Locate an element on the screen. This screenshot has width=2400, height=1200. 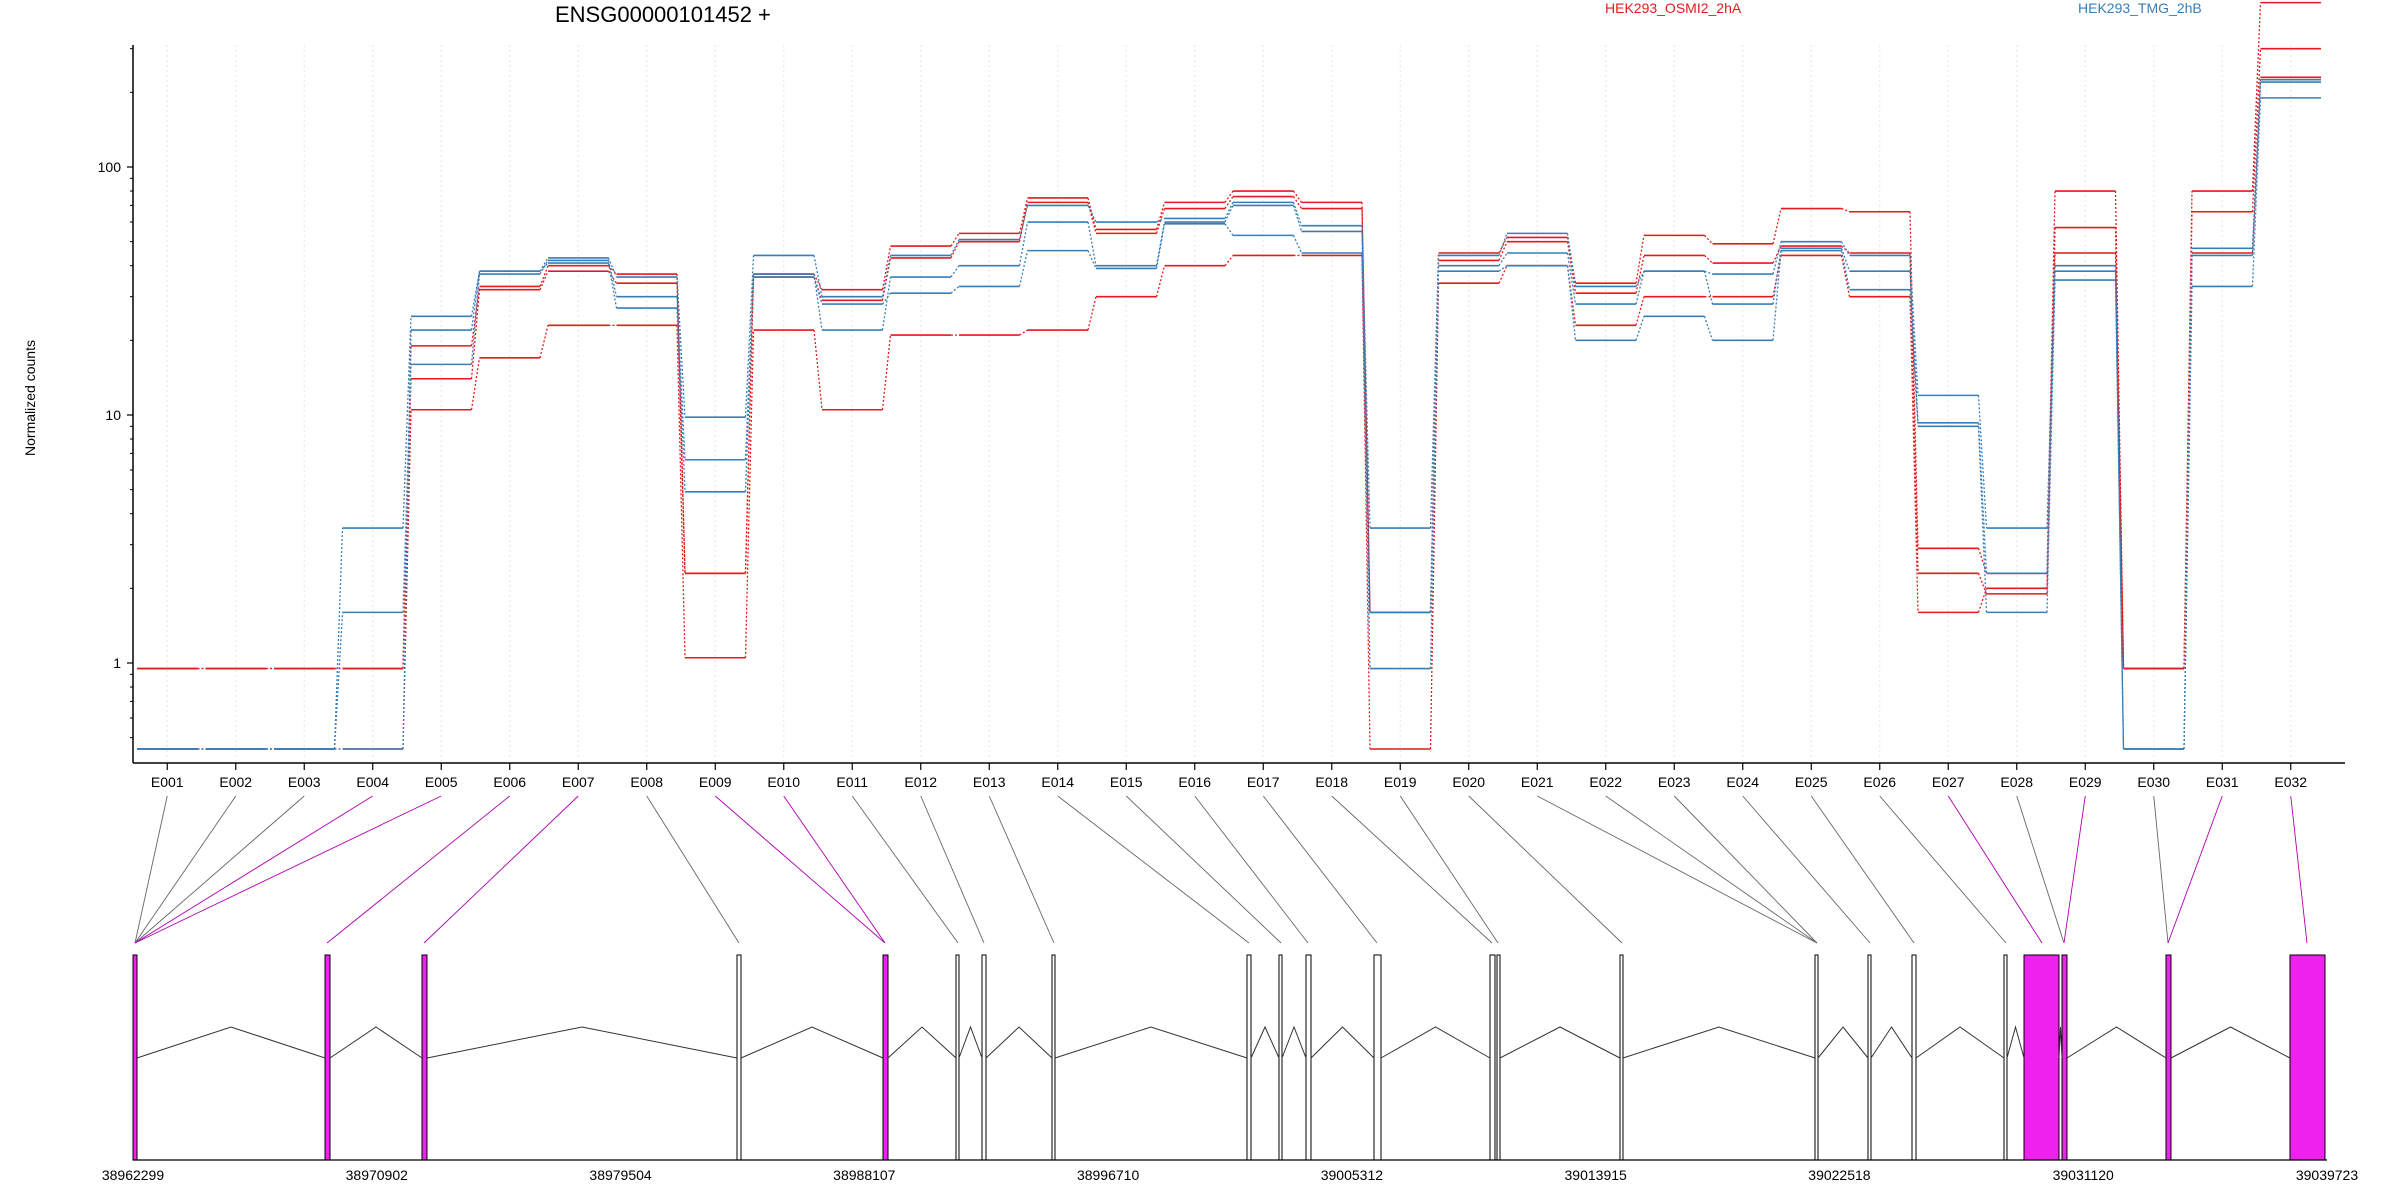
x-tick-label: E010 is located at coordinates (783, 782).